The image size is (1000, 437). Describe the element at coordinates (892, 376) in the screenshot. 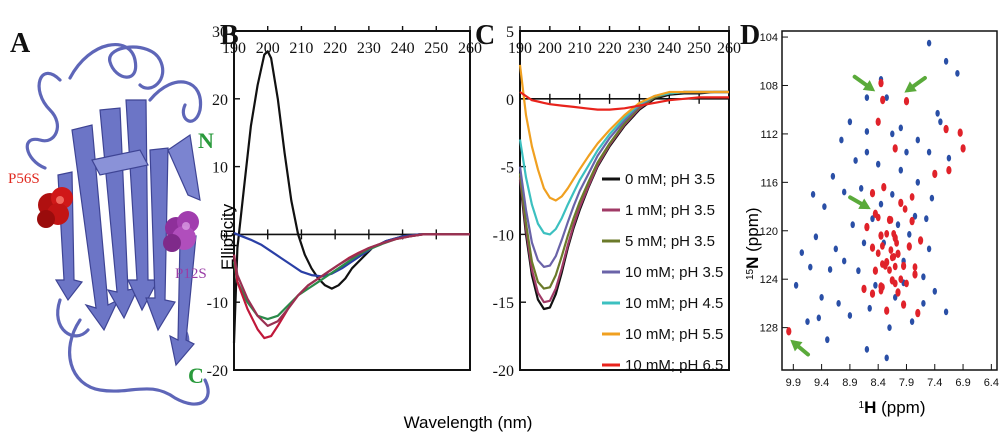

I see `x-axis-ticks-d: 9.9 9.4 8.9 8.4 7.9 7.4 6.9 6.4` at that location.